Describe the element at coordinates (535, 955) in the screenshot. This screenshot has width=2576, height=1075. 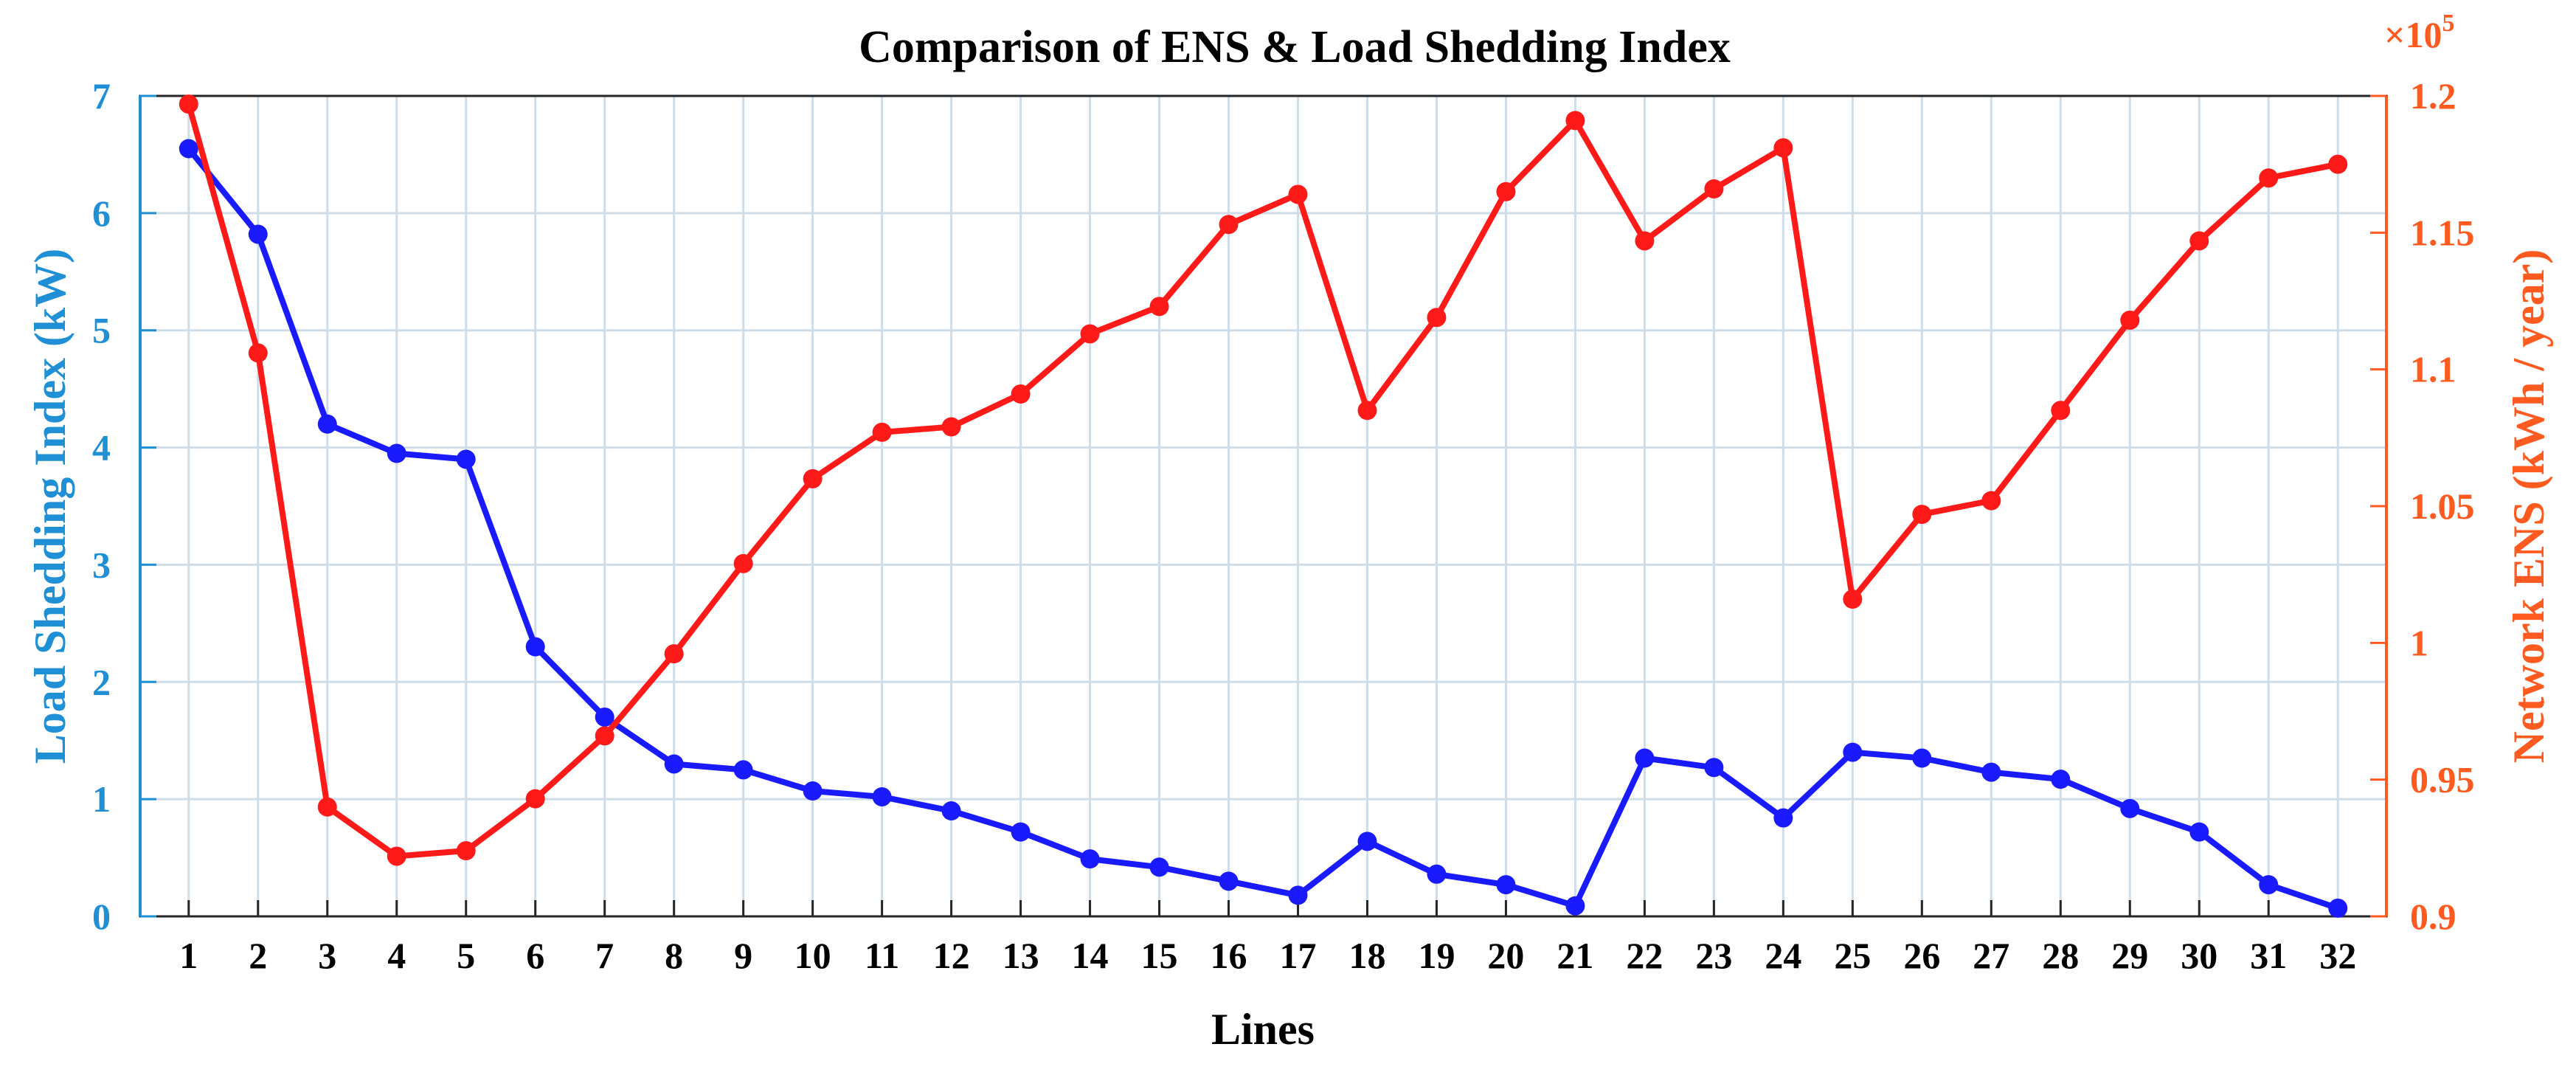
I see `x-tick-label: 6` at that location.